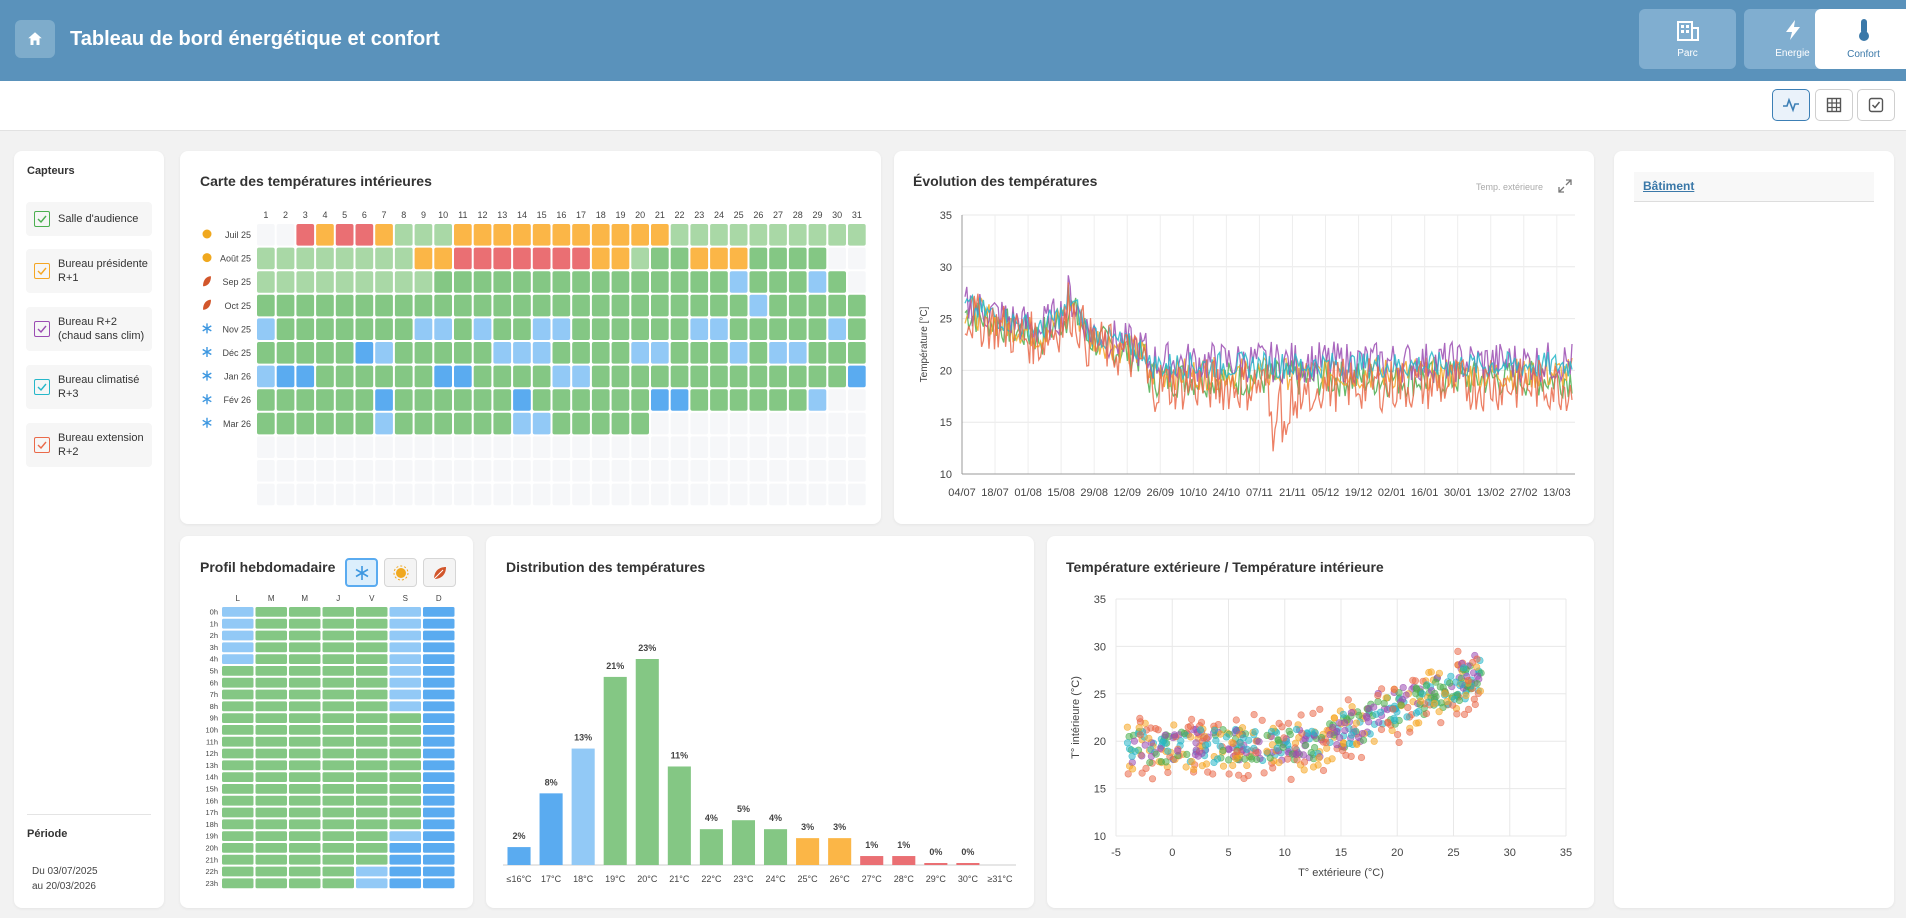 This screenshot has height=918, width=1906. I want to click on midseason-filter-button, so click(439, 572).